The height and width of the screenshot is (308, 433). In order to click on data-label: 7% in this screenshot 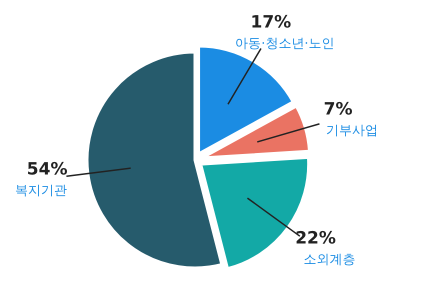, I will do `click(338, 109)`.